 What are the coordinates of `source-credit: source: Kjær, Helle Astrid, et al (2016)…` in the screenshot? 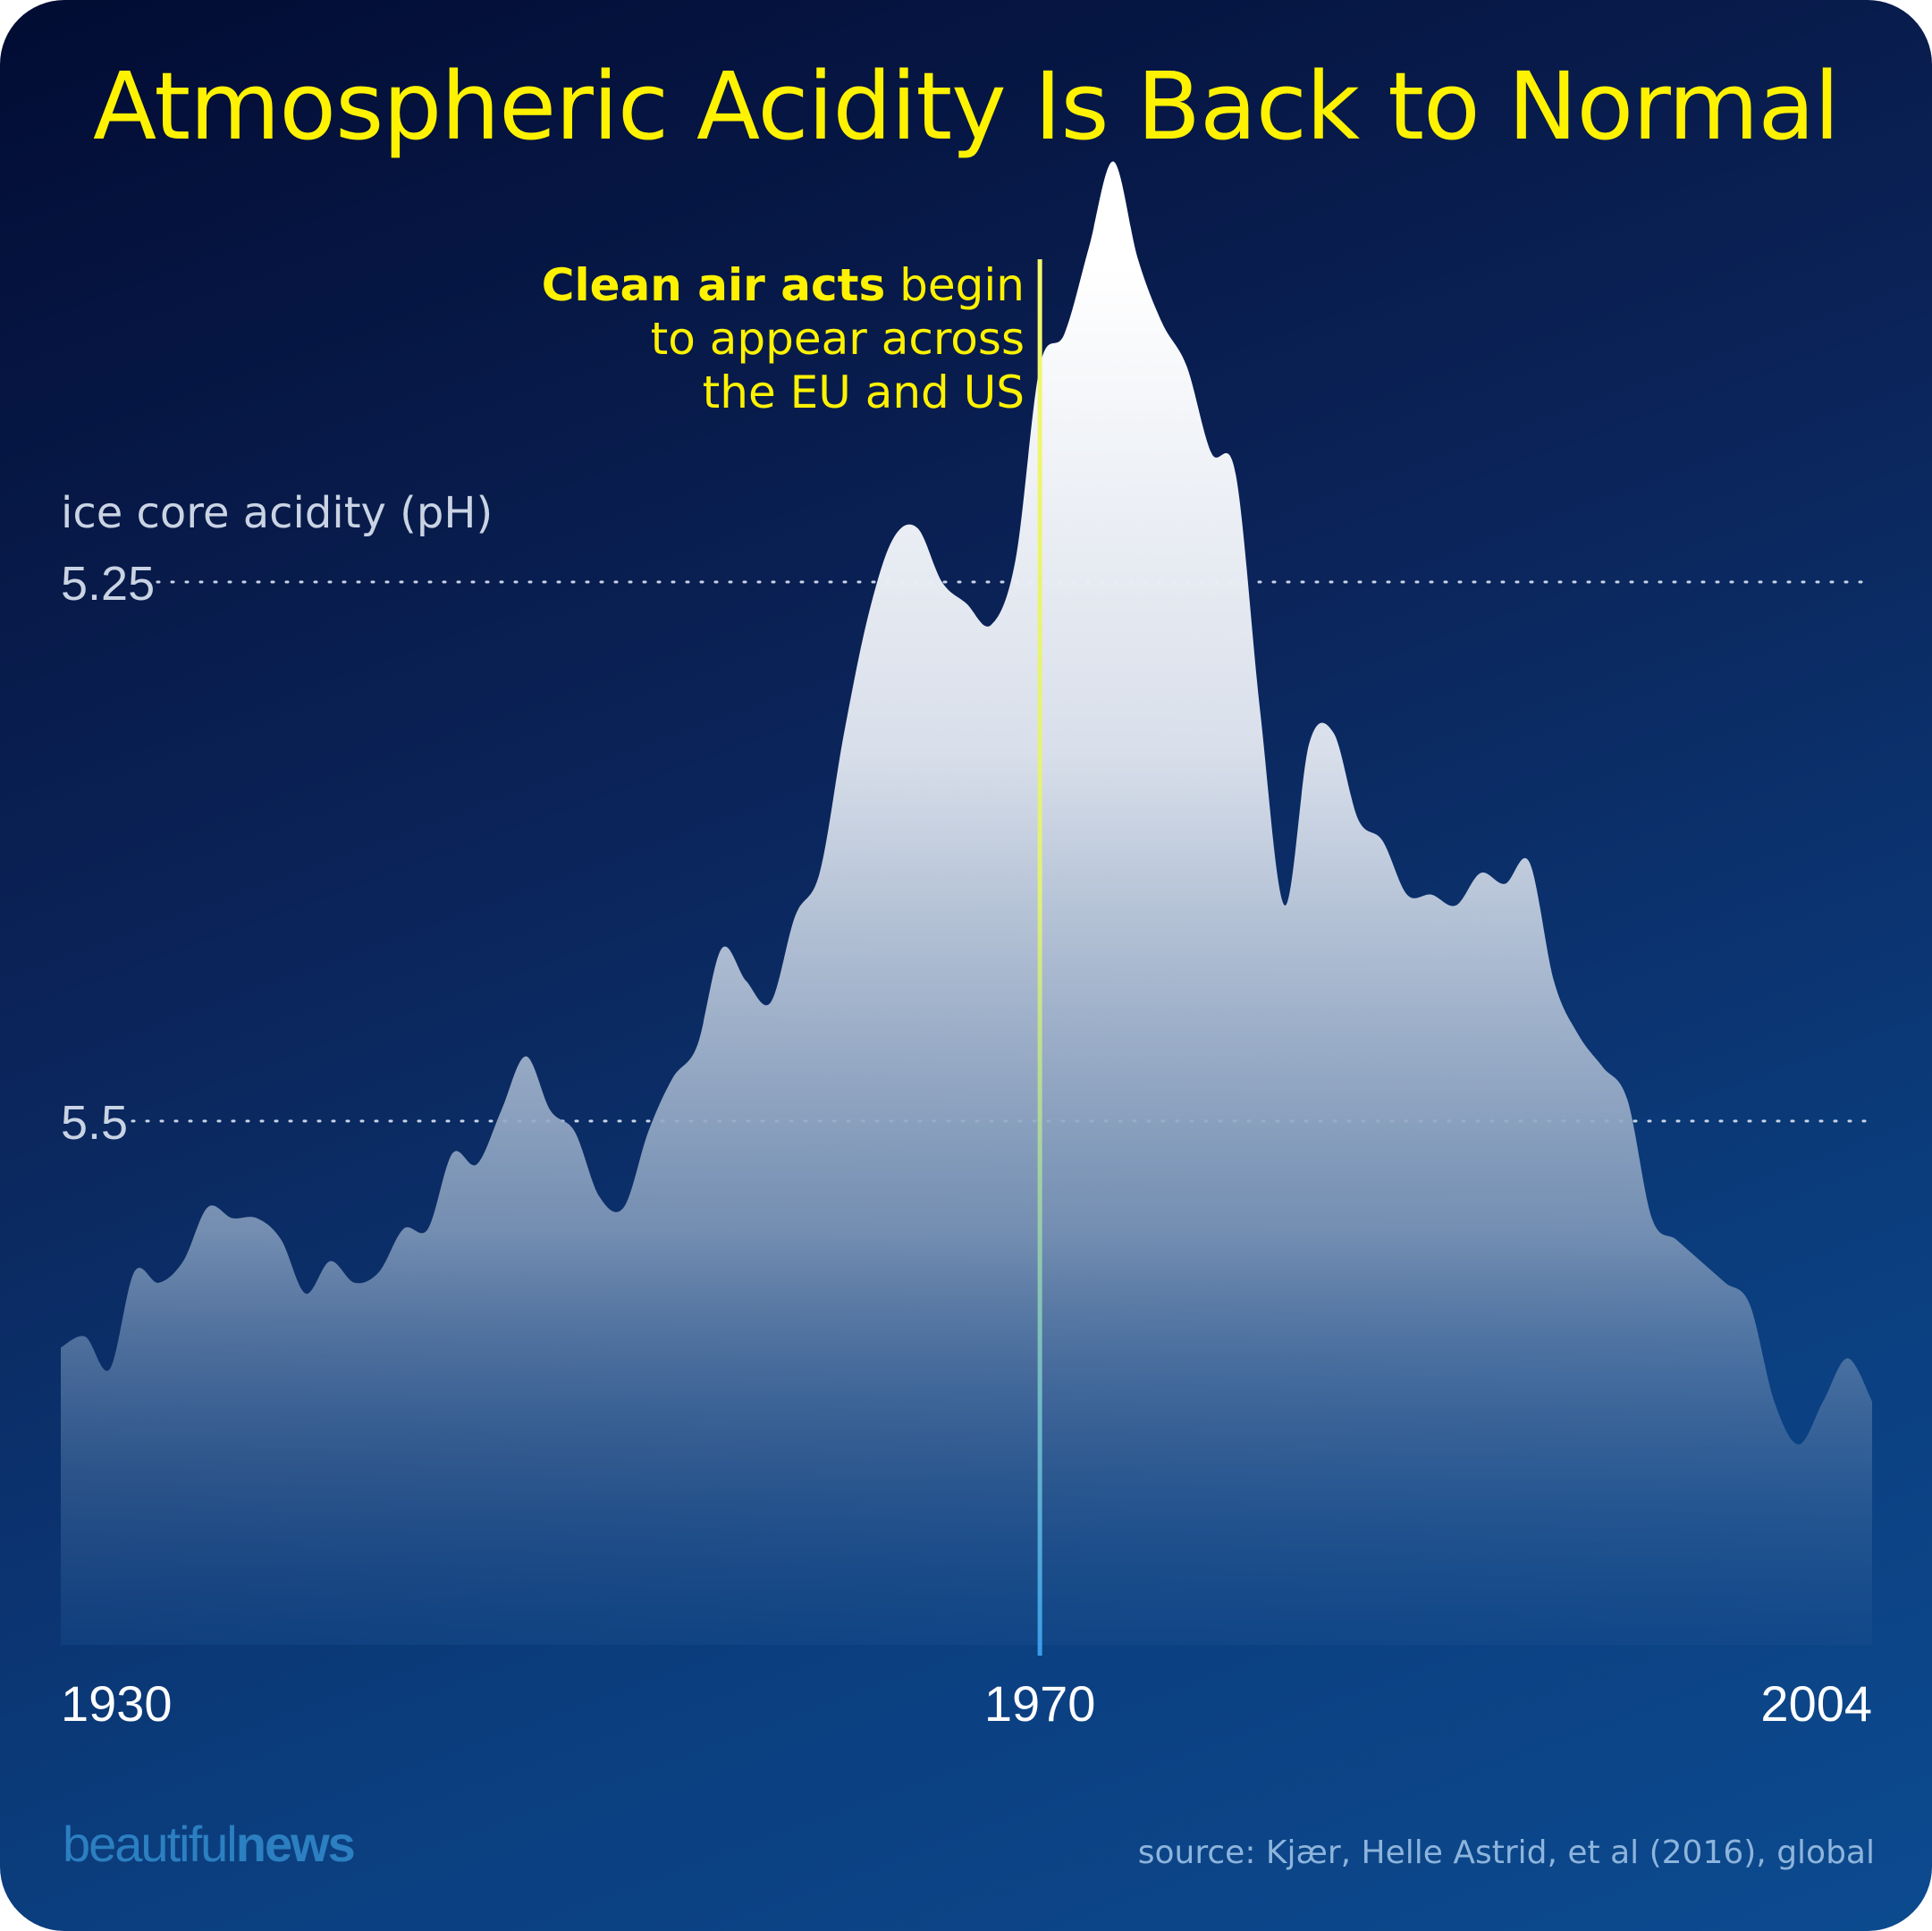 It's located at (1506, 1852).